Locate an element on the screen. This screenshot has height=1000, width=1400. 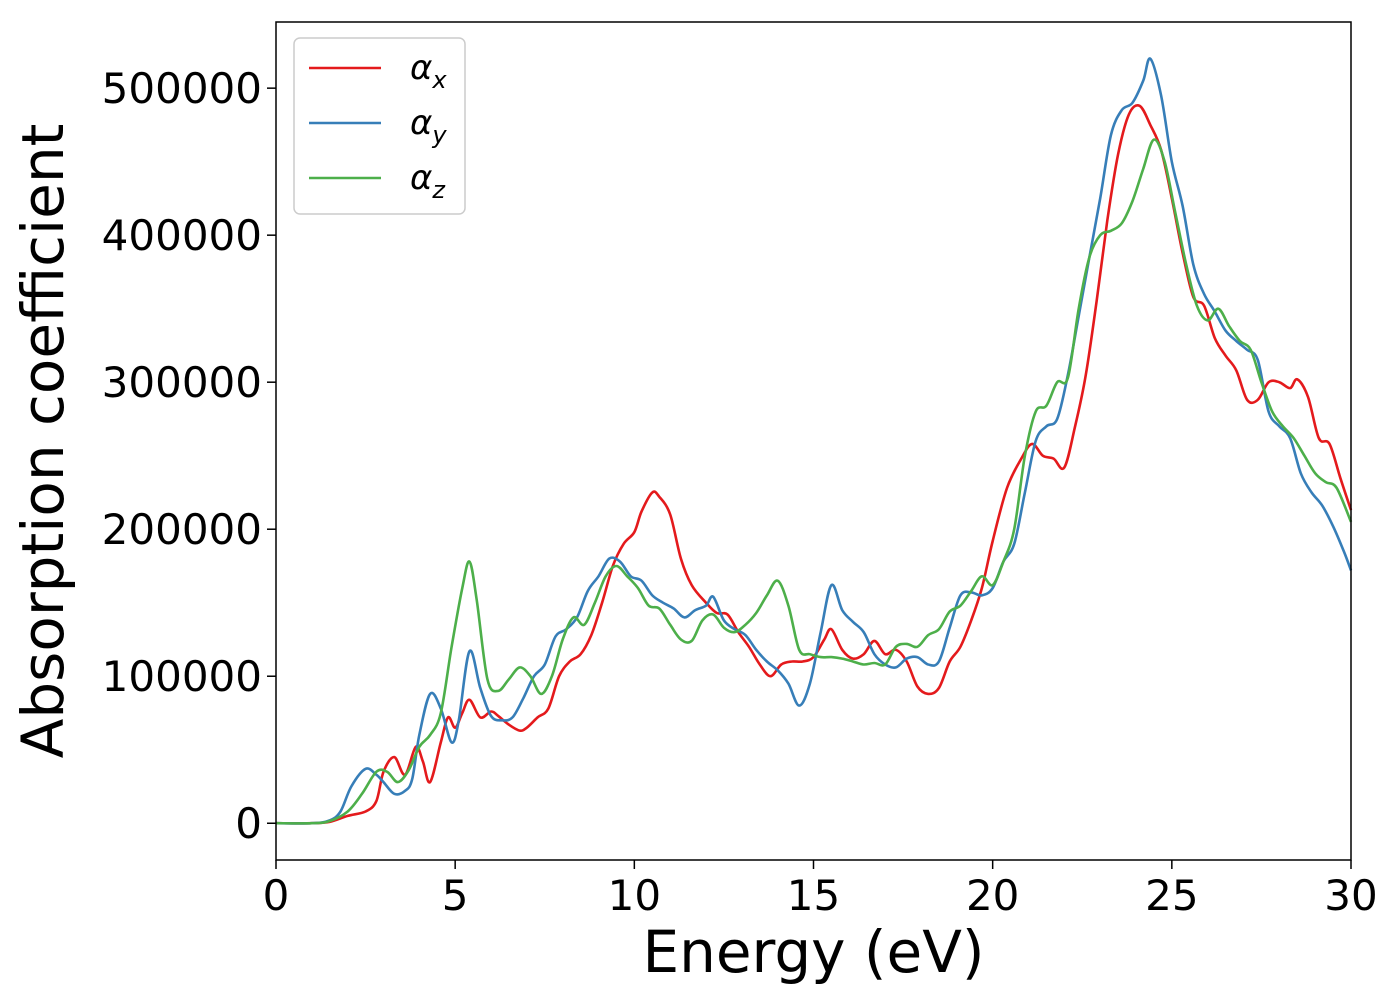
legend-label-y: αy is located at coordinates (428, 126).